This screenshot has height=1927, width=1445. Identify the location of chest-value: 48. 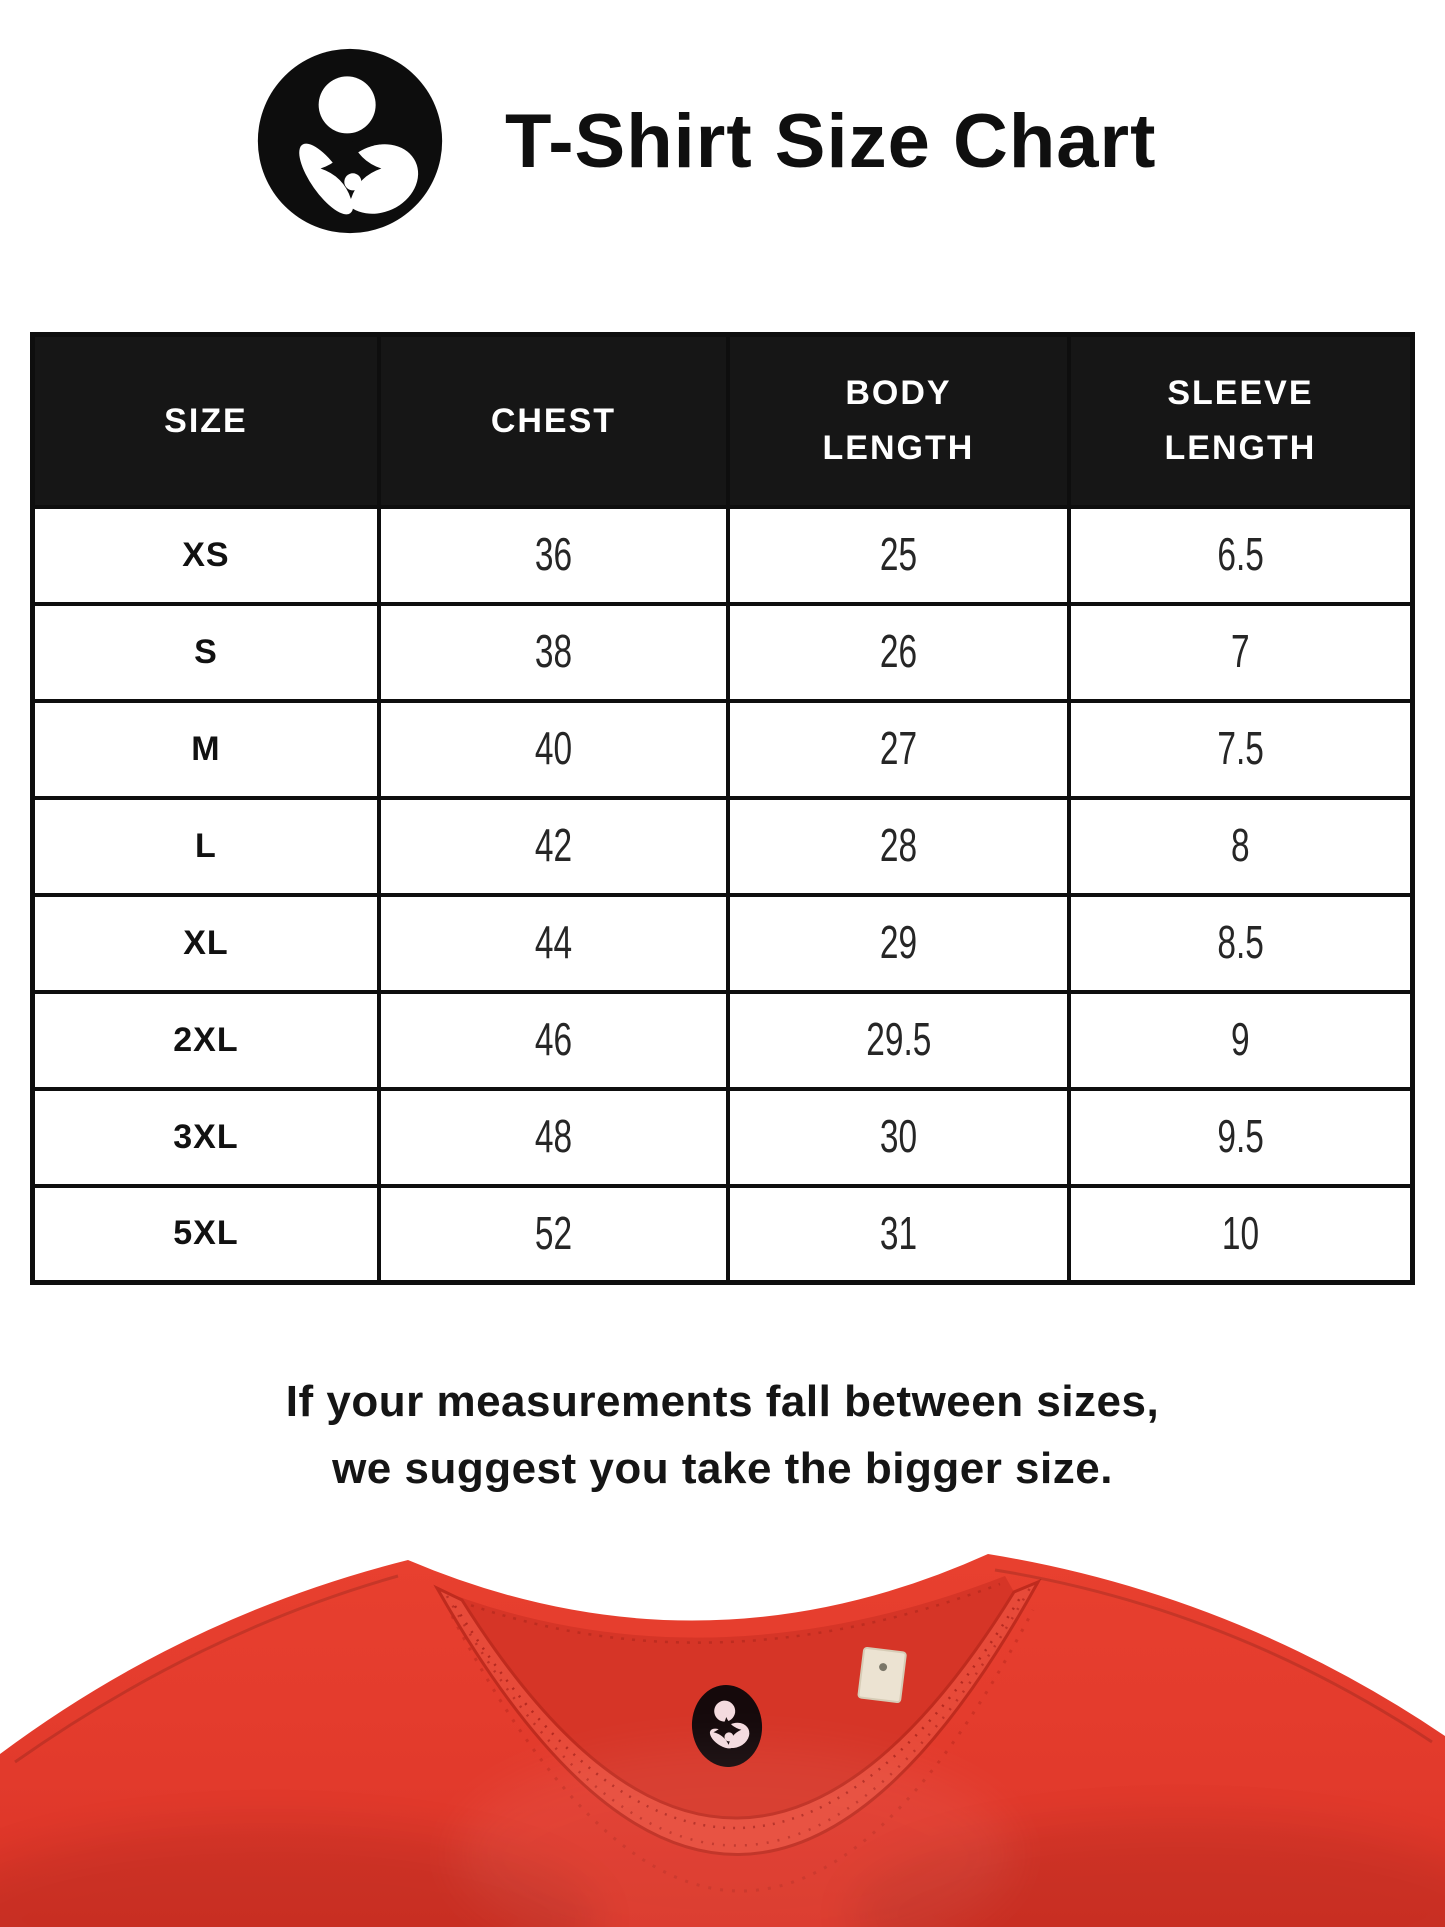
(553, 1137).